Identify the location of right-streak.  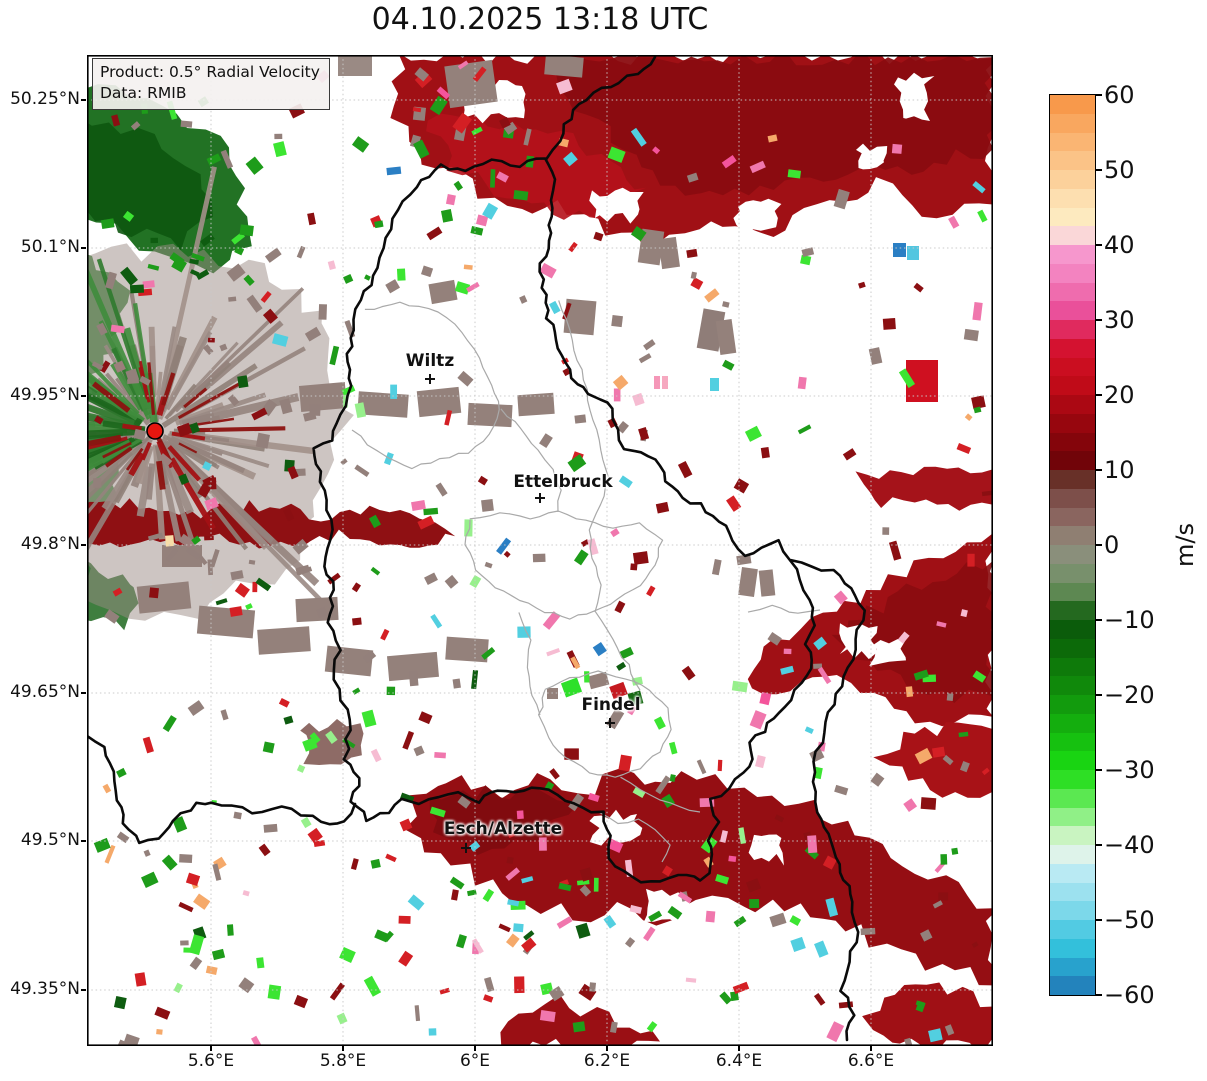
(924, 488).